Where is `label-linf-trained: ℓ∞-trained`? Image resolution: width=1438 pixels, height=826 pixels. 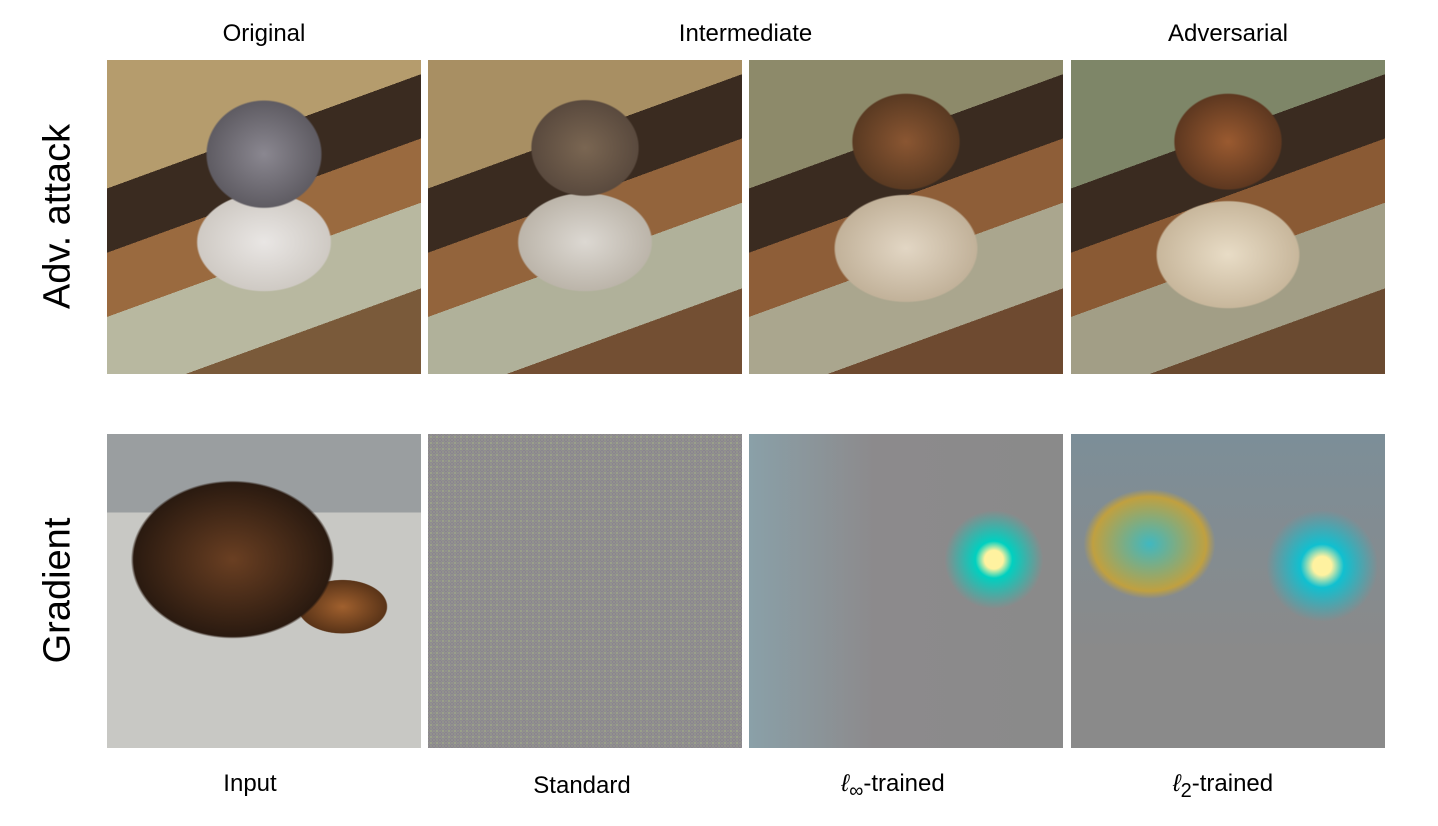 label-linf-trained: ℓ∞-trained is located at coordinates (893, 786).